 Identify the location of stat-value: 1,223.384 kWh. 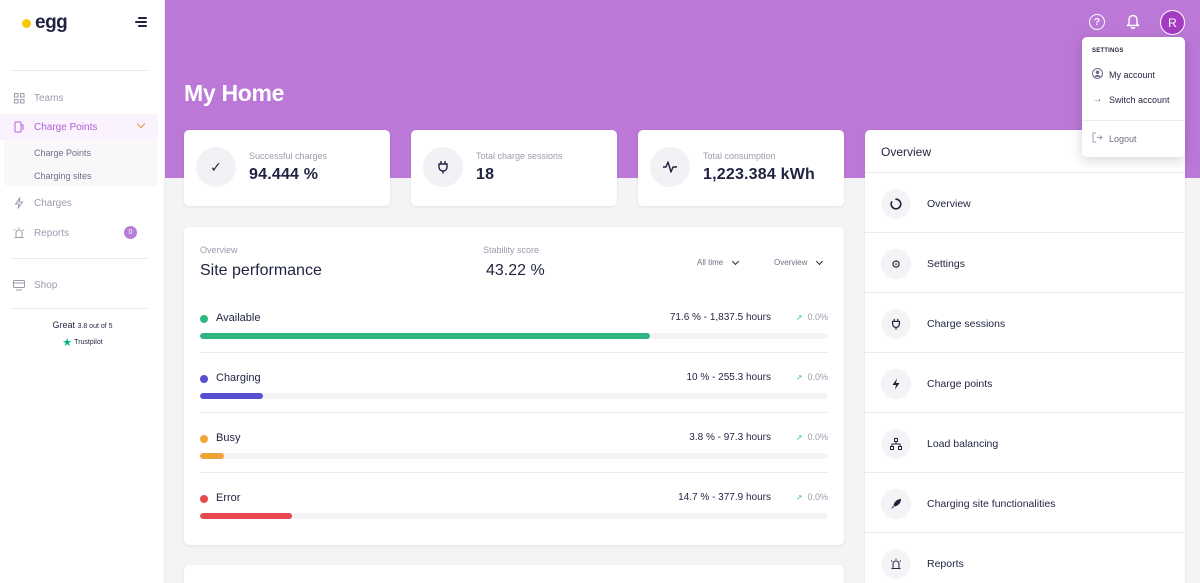
(759, 174).